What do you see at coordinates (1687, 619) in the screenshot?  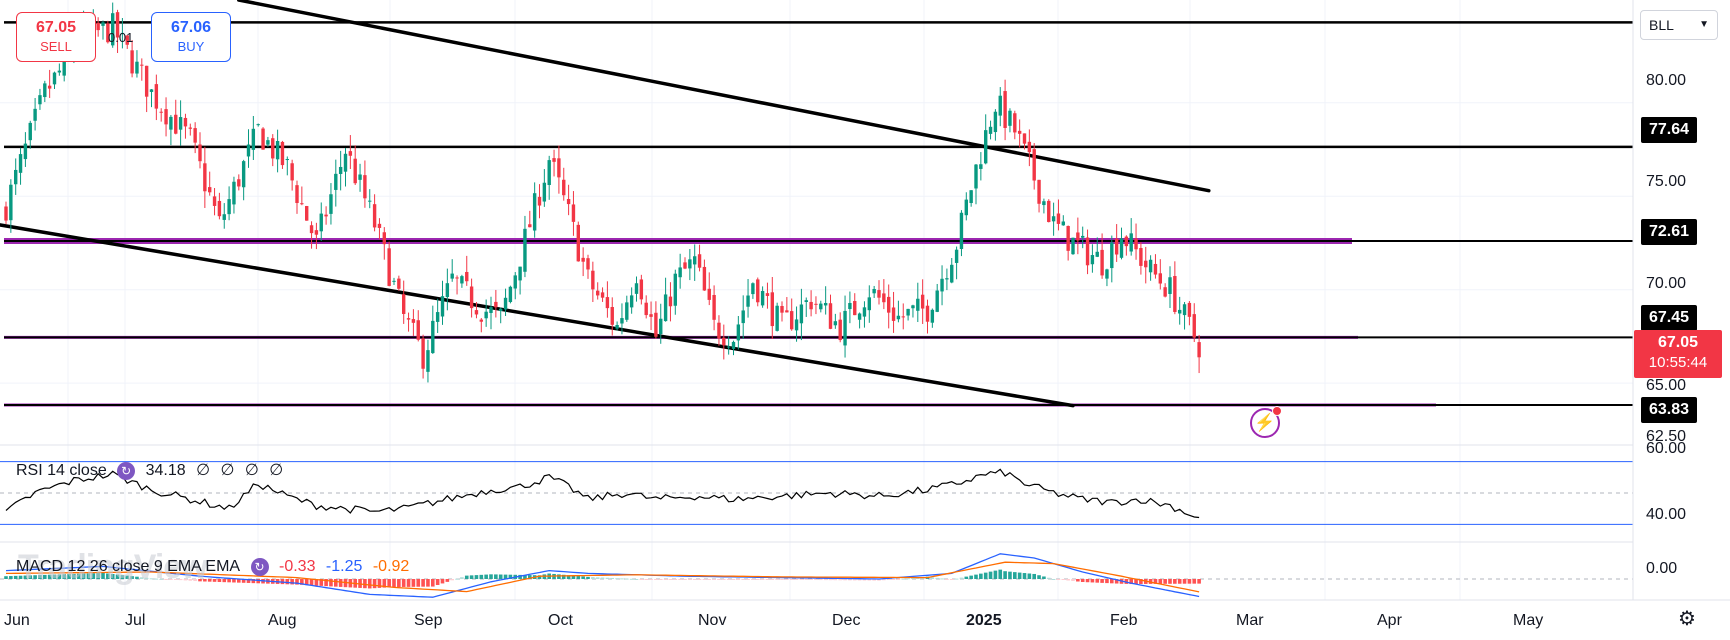 I see `gear-icon: ⚙` at bounding box center [1687, 619].